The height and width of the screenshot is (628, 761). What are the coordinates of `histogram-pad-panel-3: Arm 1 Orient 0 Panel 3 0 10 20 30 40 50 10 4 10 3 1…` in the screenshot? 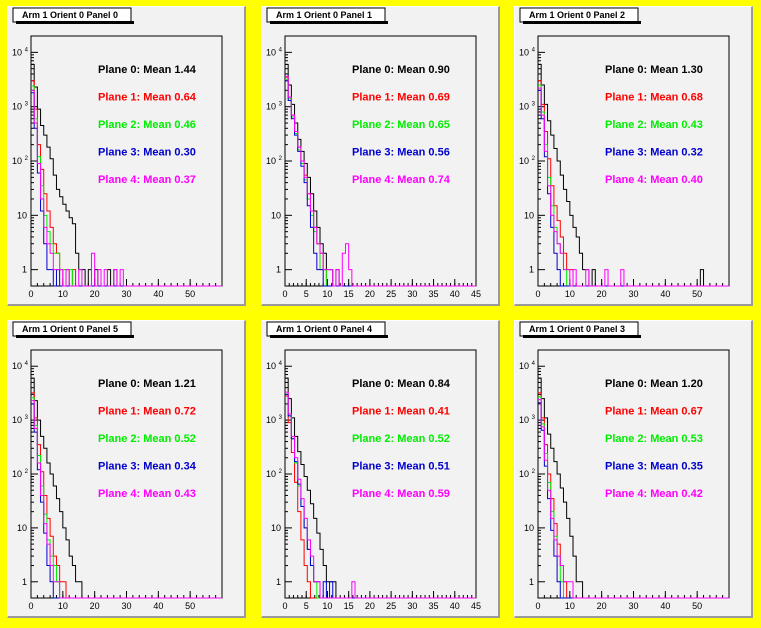 It's located at (633, 469).